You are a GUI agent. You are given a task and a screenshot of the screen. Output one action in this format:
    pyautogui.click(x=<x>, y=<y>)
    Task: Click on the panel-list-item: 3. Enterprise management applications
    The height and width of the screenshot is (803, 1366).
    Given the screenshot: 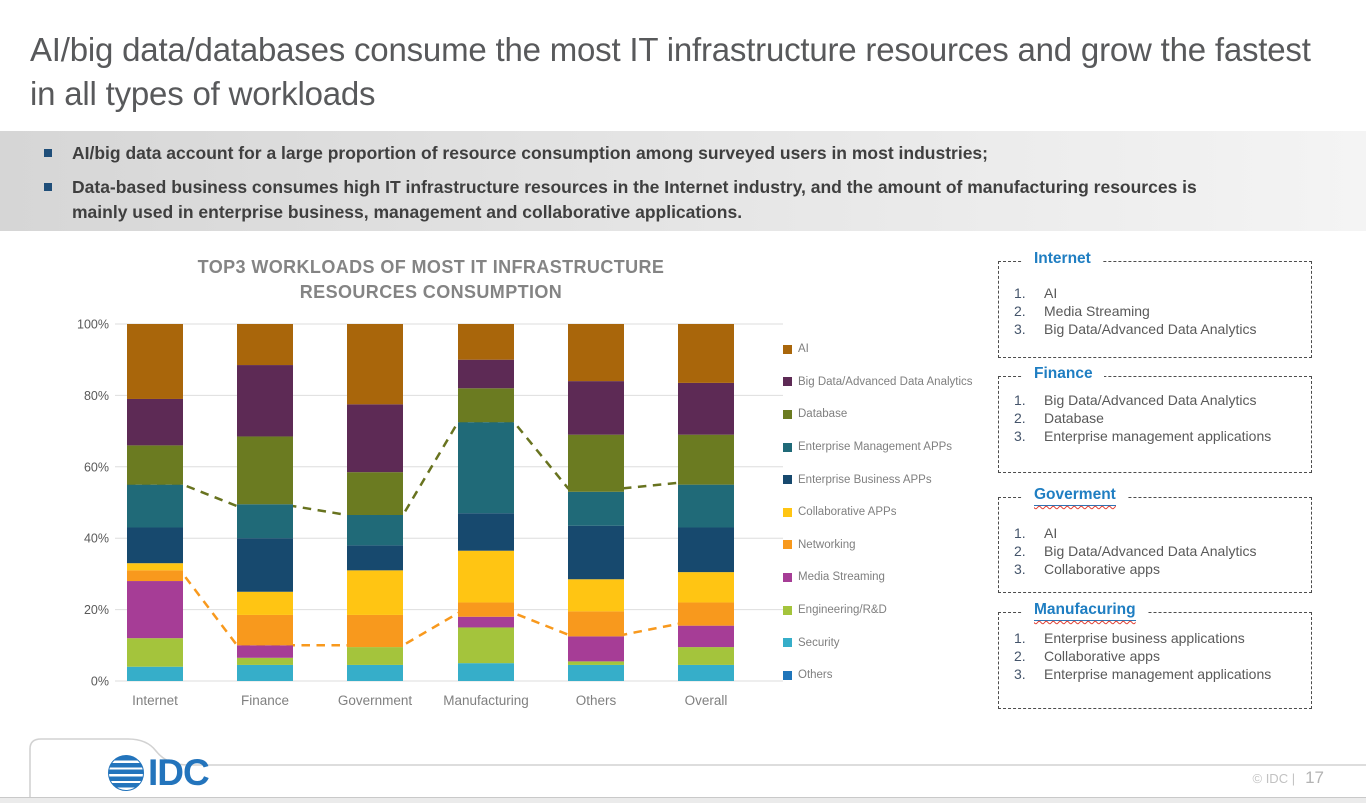 What is the action you would take?
    pyautogui.click(x=1155, y=674)
    